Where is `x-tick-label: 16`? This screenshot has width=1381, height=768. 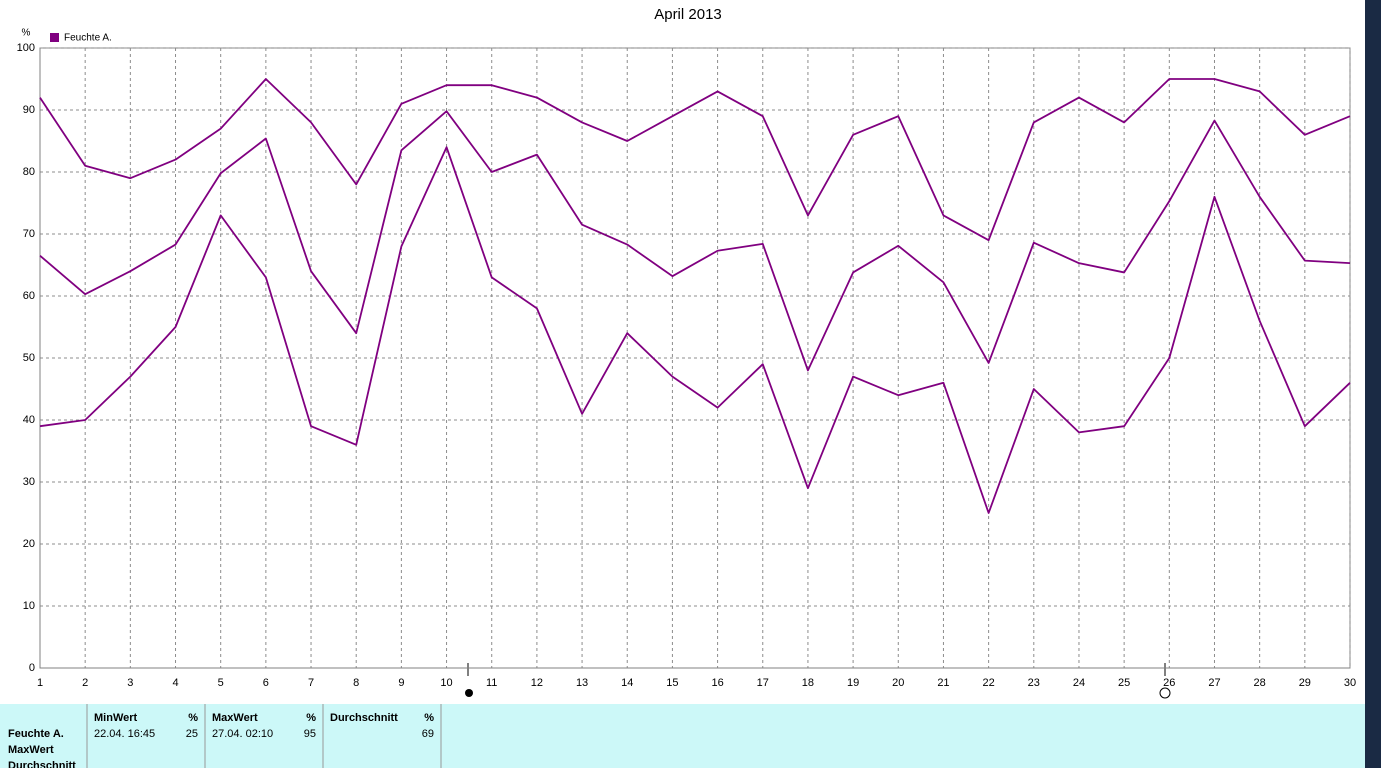 x-tick-label: 16 is located at coordinates (717, 683).